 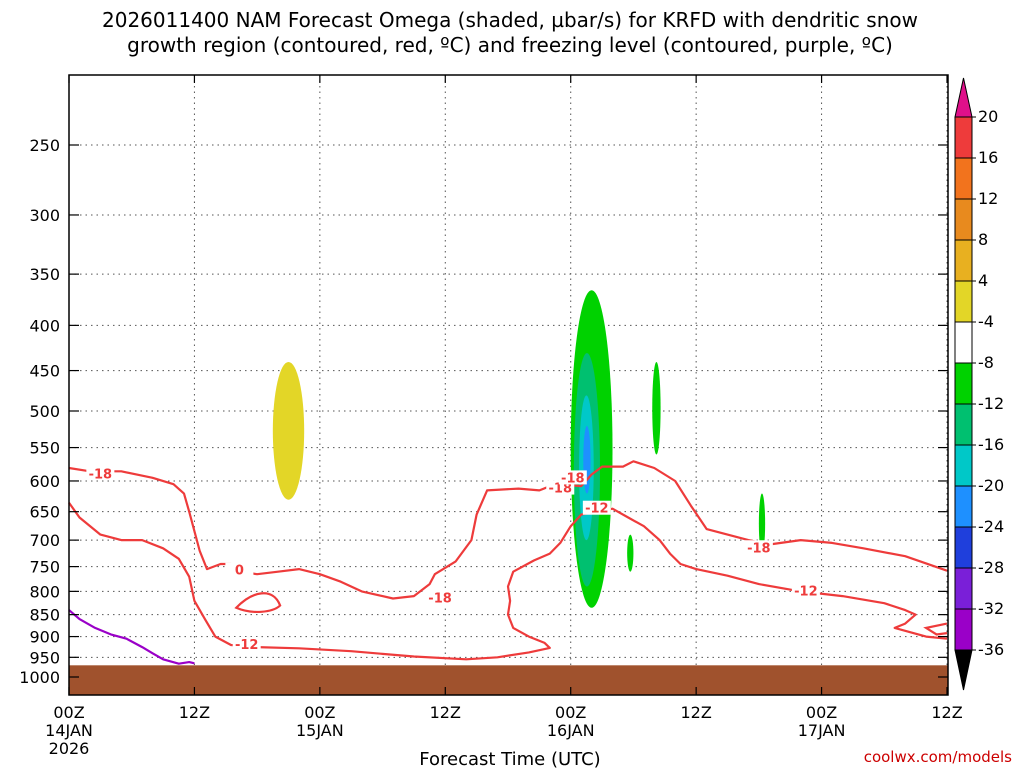 I want to click on colorbar-label: -32, so click(x=991, y=608).